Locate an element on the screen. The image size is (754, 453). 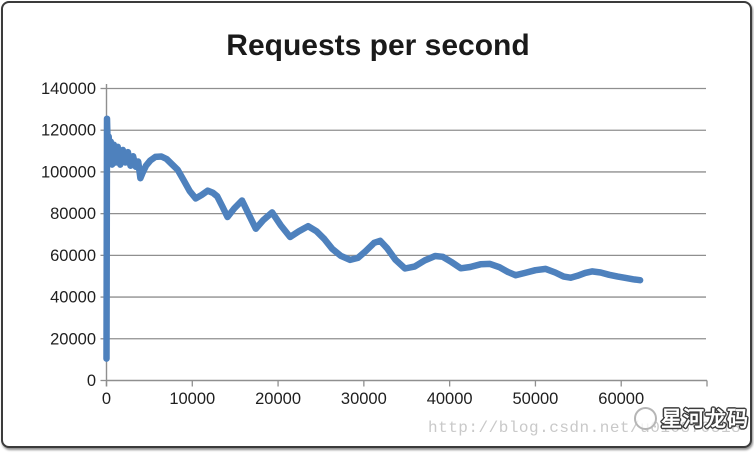
y-tick-label: 60000 is located at coordinates (73, 256).